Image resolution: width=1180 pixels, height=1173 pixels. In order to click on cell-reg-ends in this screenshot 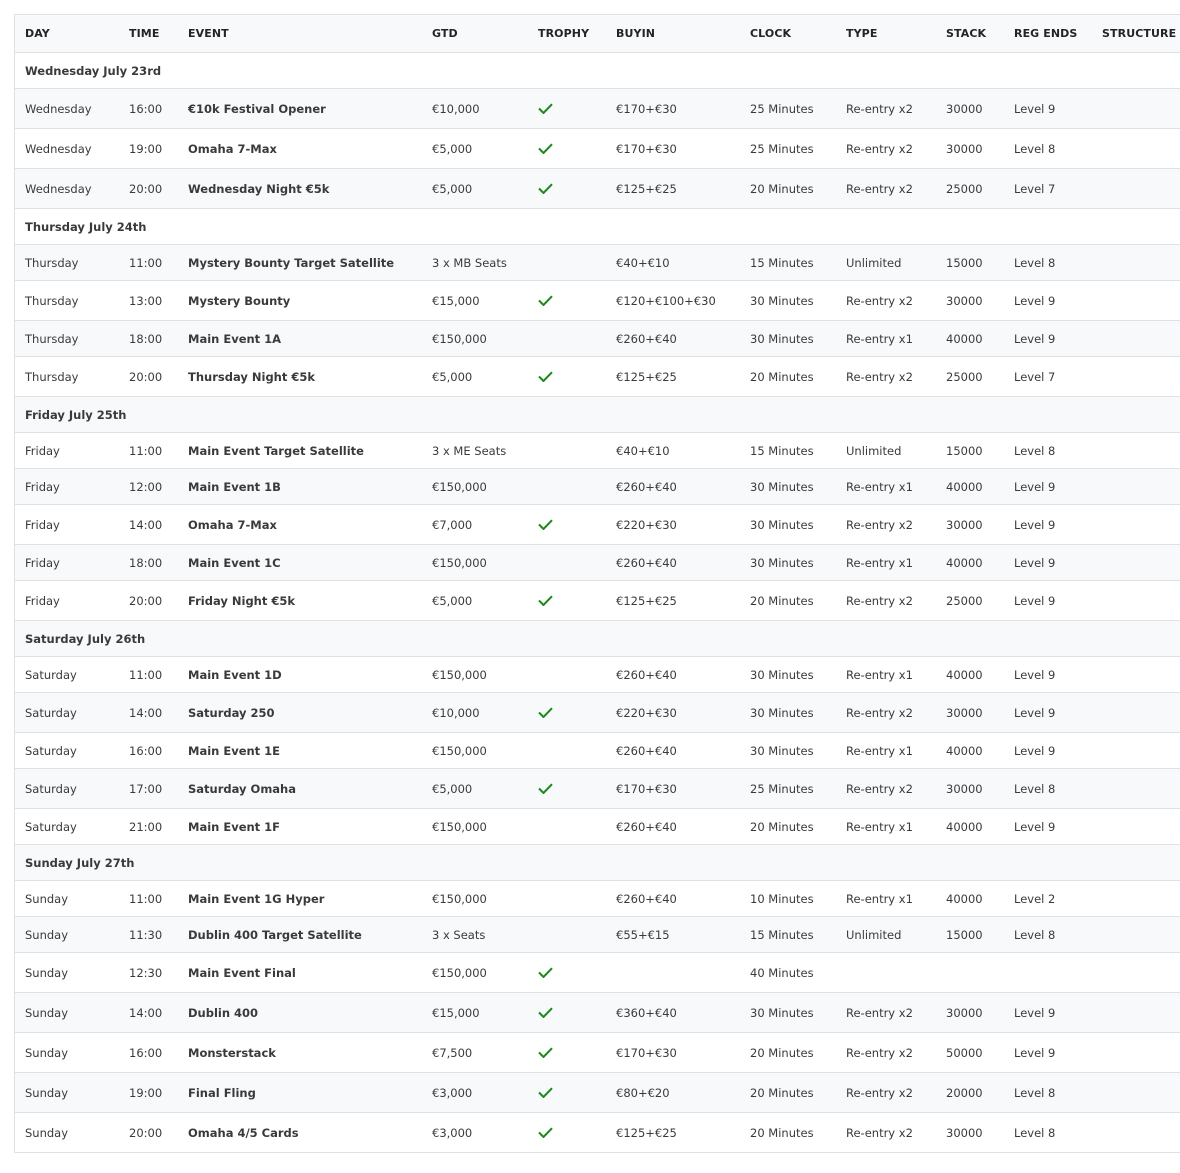, I will do `click(1048, 972)`.